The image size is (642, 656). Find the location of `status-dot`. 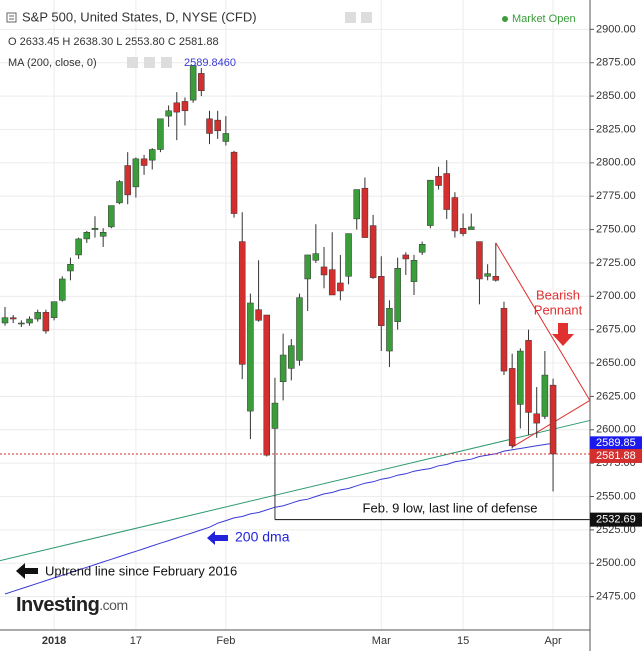

status-dot is located at coordinates (505, 19).